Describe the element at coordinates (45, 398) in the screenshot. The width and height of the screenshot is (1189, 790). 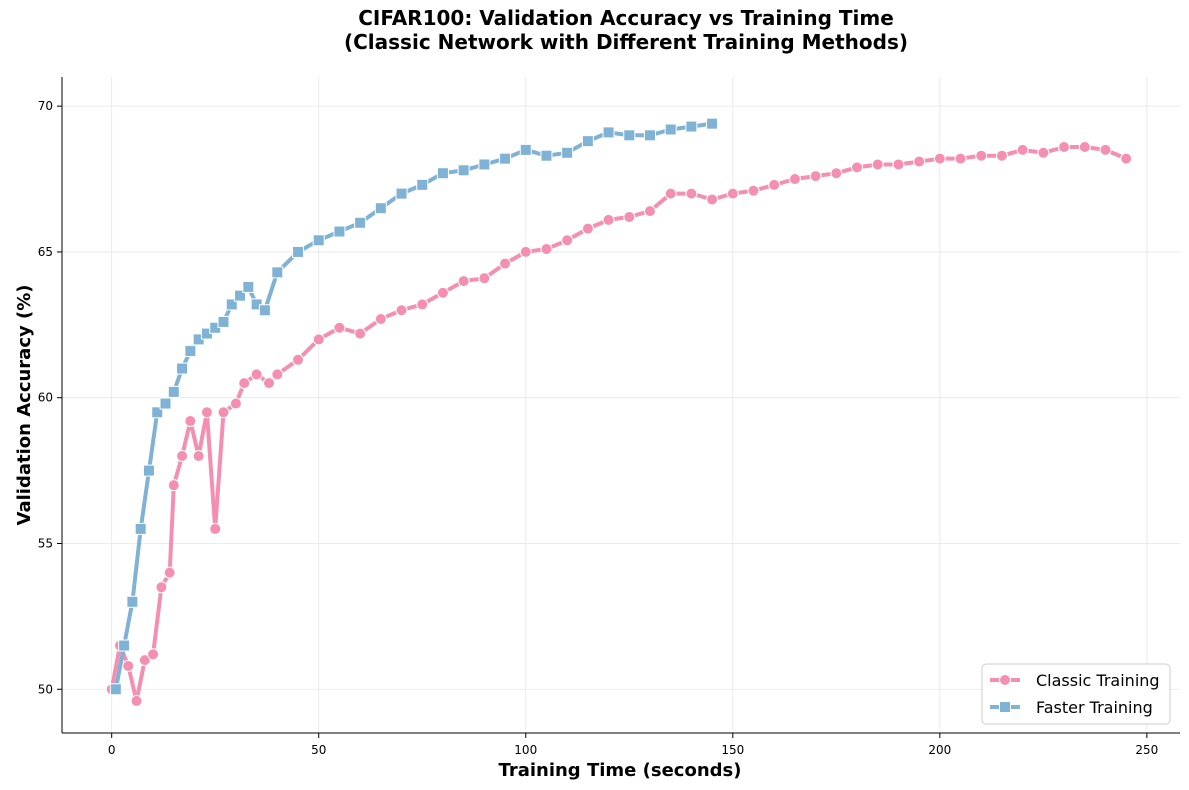
I see `y-tick-label: 60` at that location.